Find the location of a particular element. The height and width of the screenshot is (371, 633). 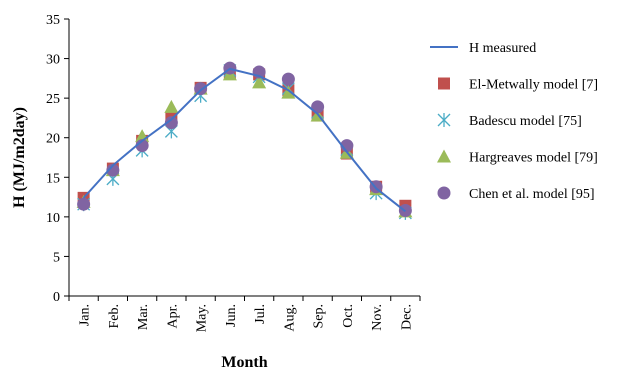

x-tick-label: Mar. is located at coordinates (143, 317).